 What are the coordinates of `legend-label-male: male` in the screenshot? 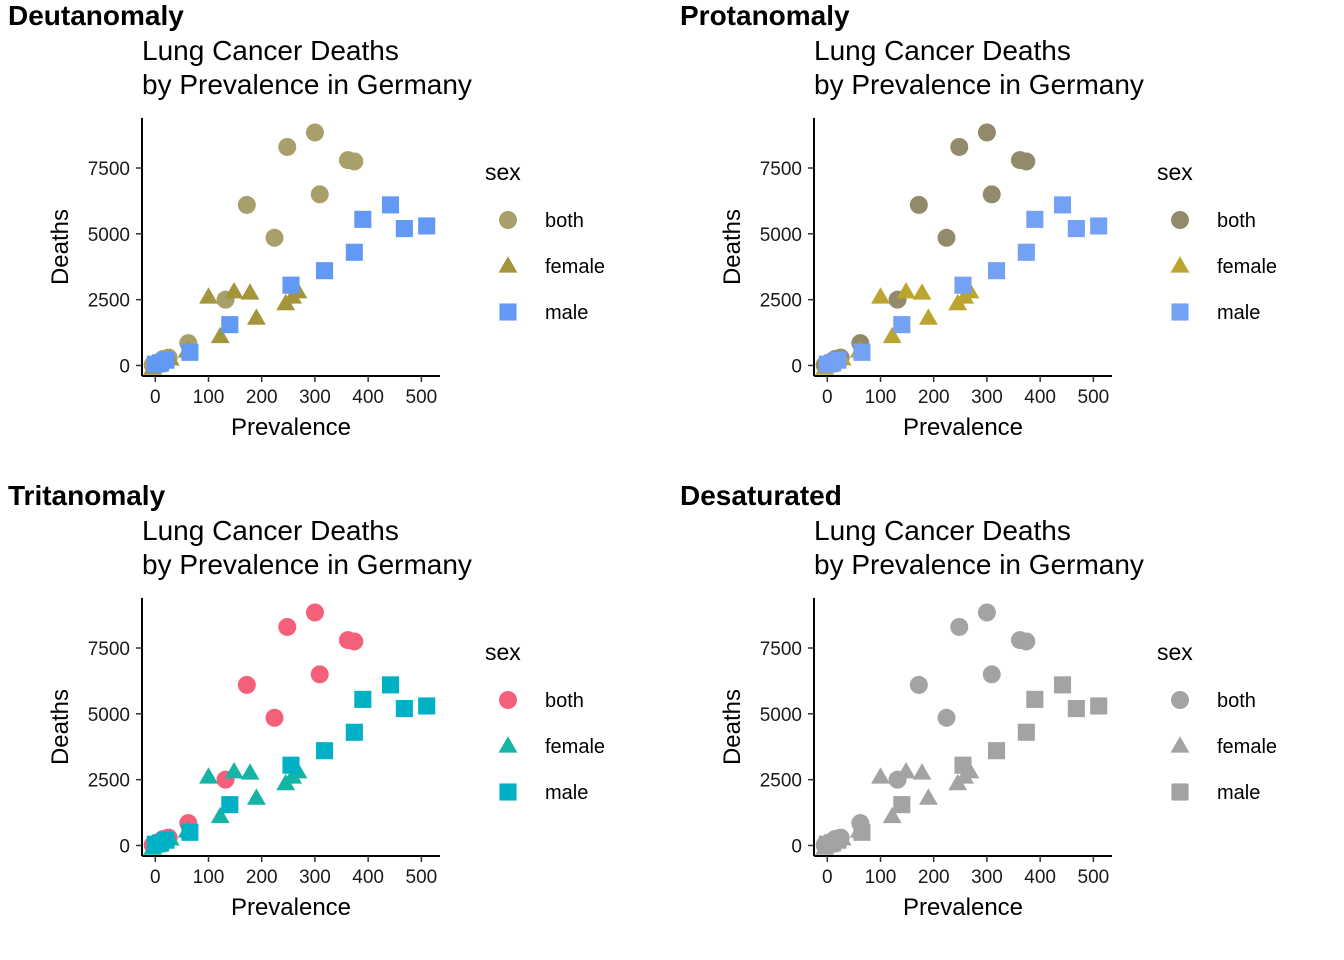 It's located at (1238, 313).